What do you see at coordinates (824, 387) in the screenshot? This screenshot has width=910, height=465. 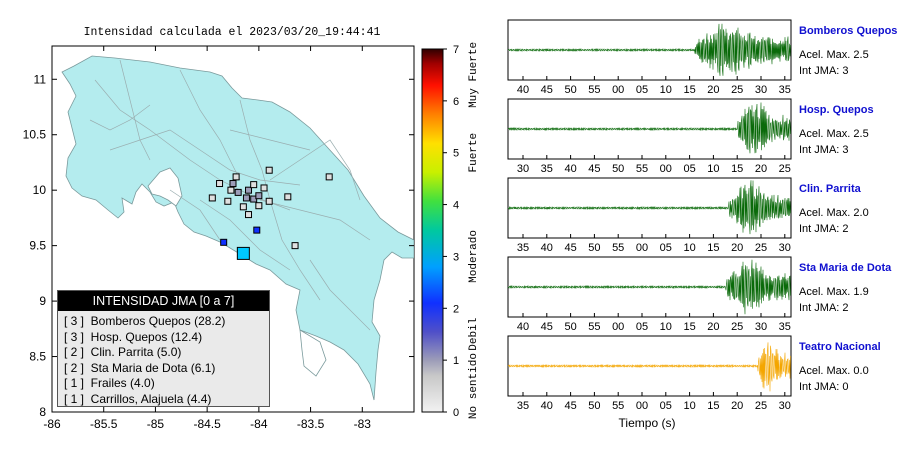 I see `jma-intensity: Int JMA: 0` at bounding box center [824, 387].